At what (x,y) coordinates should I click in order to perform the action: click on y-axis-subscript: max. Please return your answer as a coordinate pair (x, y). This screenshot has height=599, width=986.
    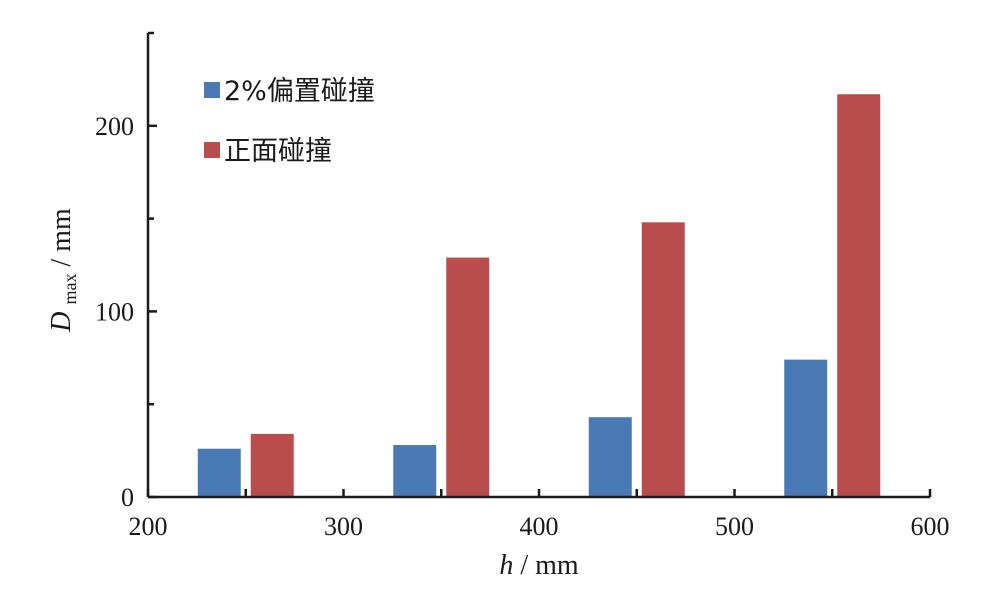
    Looking at the image, I should click on (70, 289).